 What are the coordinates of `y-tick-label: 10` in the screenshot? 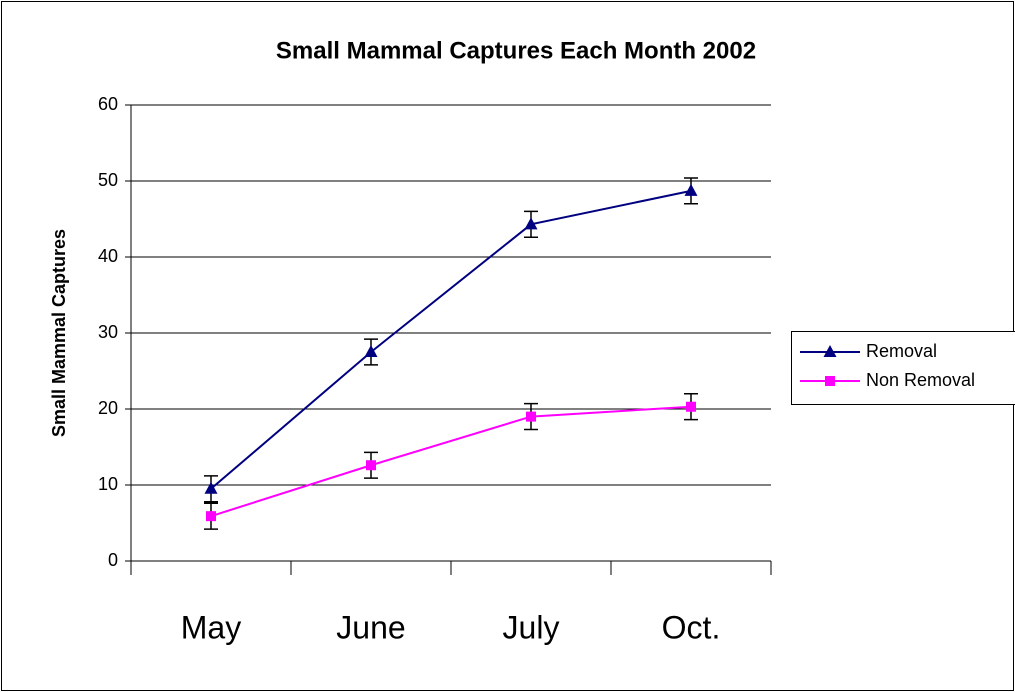 It's located at (108, 484).